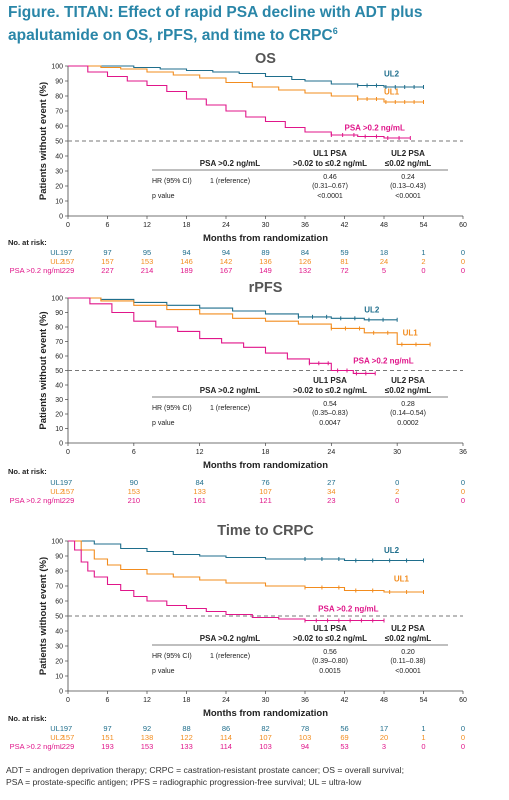 This screenshot has height=800, width=509. What do you see at coordinates (348, 609) in the screenshot?
I see `curve-label: PSA >0.2 ng/mL` at bounding box center [348, 609].